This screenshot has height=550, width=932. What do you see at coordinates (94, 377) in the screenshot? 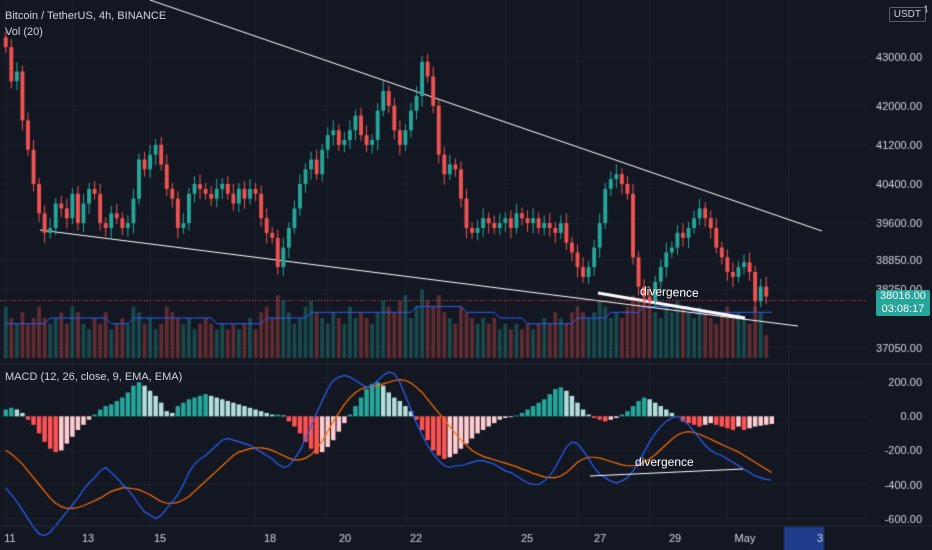
I see `macd-indicator-label: MACD (12, 26, close, 9, EMA, EMA)` at bounding box center [94, 377].